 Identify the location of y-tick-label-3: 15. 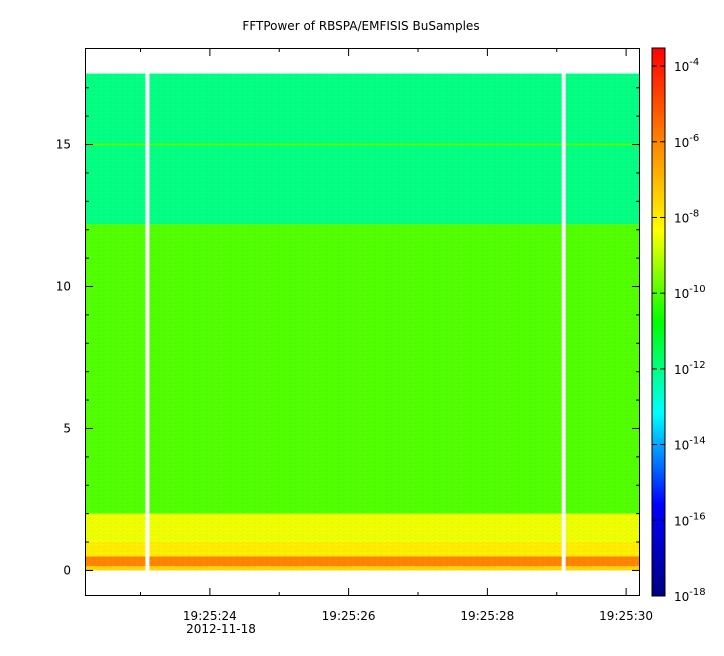
(63, 145).